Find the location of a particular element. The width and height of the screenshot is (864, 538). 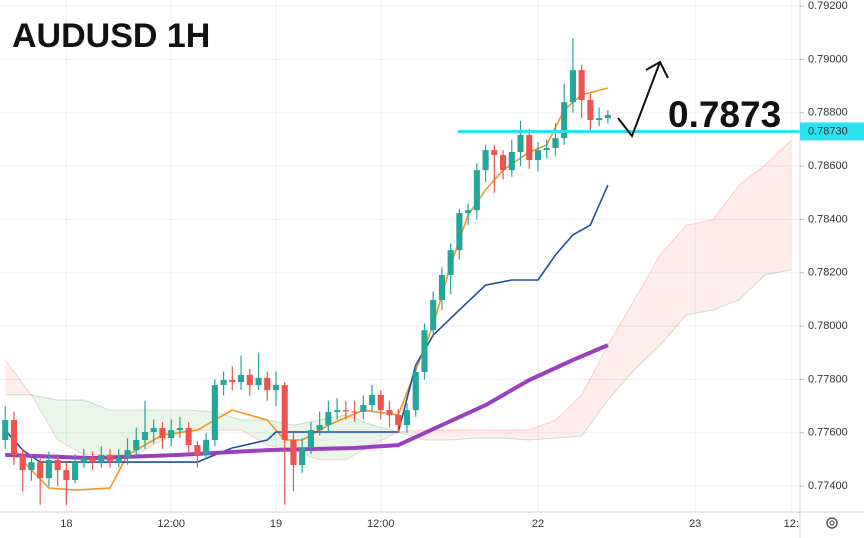

price-tag is located at coordinates (832, 131).